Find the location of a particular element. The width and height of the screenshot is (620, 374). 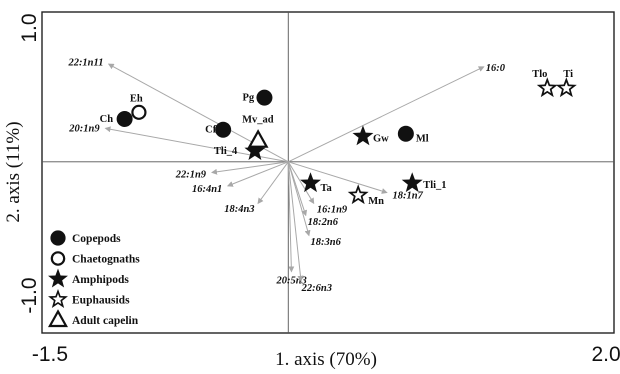

point-label: Gw is located at coordinates (381, 138).